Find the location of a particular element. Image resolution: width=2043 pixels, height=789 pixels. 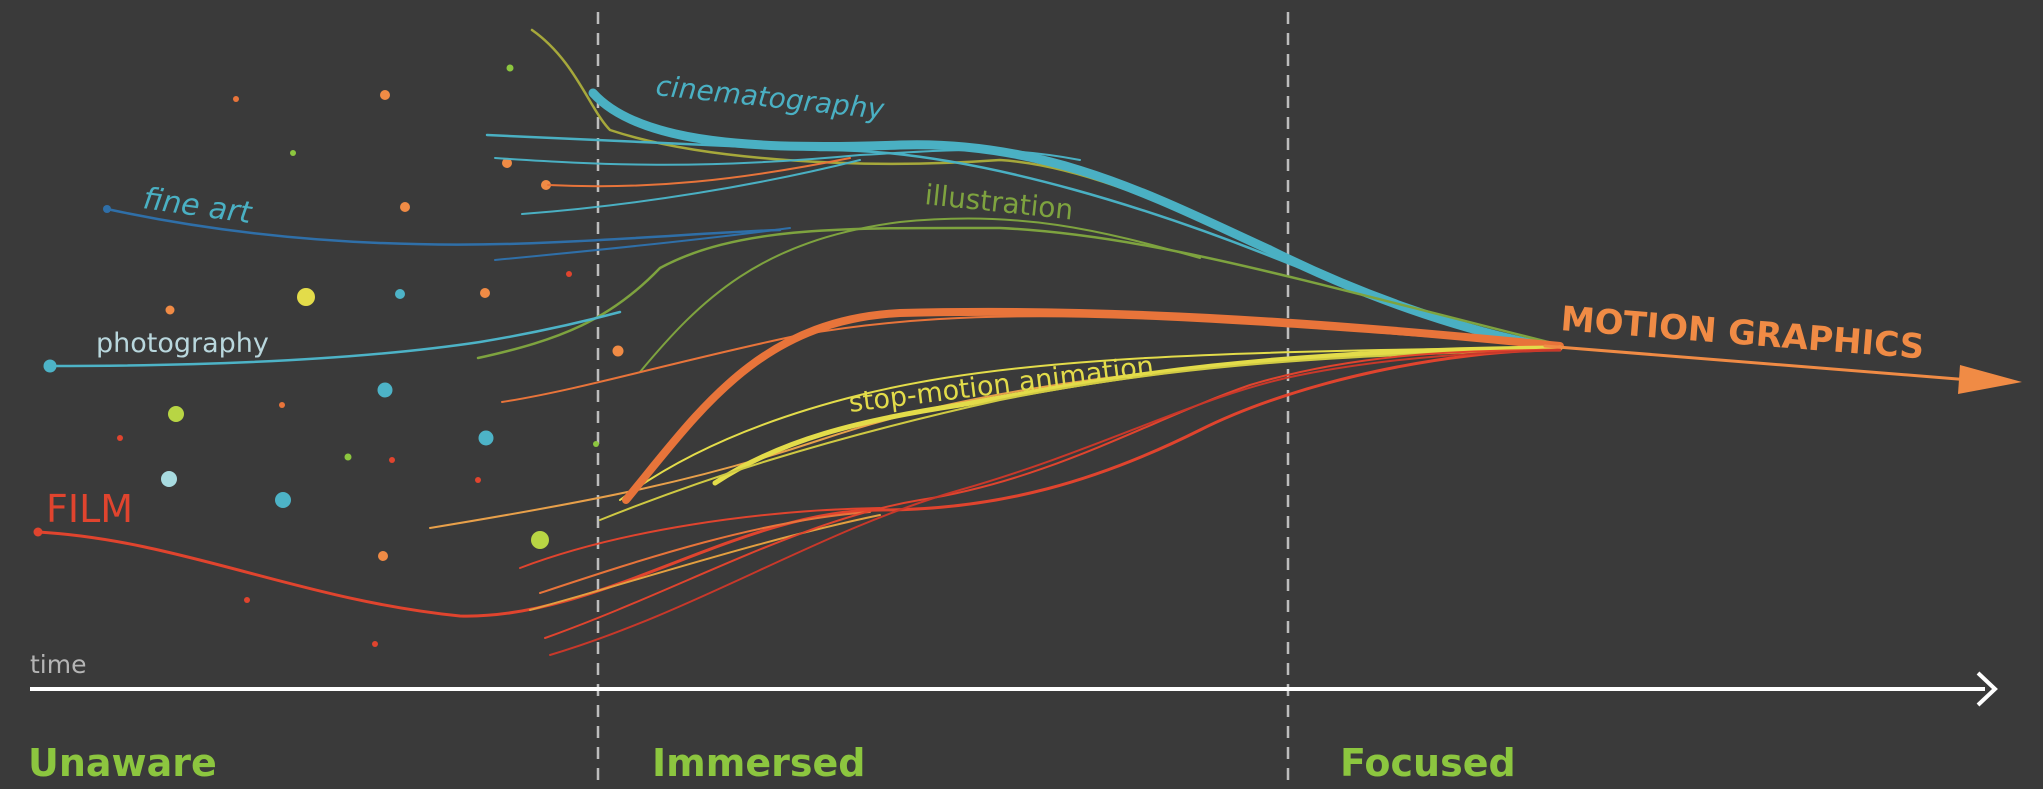

photography-streams is located at coordinates (332, 341).